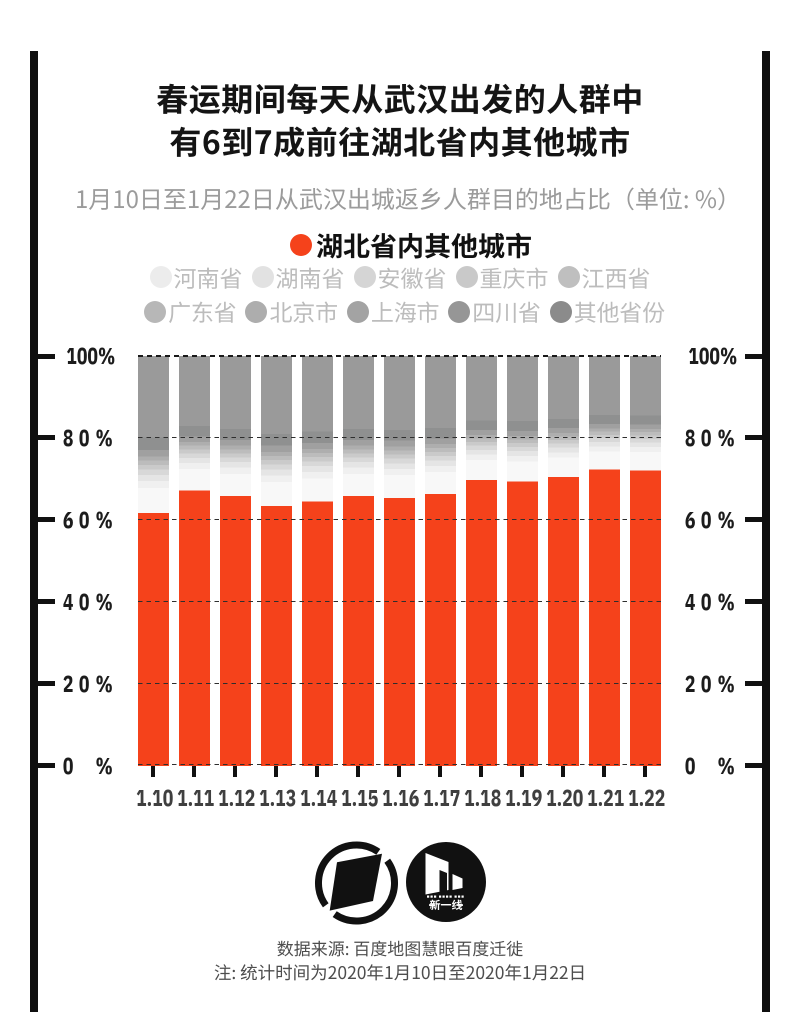 This screenshot has height=1028, width=800. What do you see at coordinates (446, 905) in the screenshot?
I see `svg-text: 新一线` at bounding box center [446, 905].